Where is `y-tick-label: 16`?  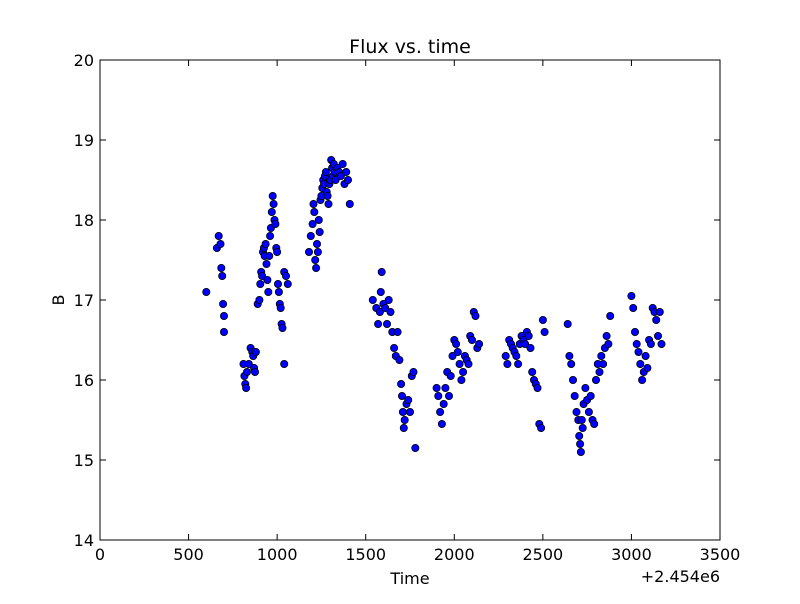 y-tick-label: 16 is located at coordinates (84, 380).